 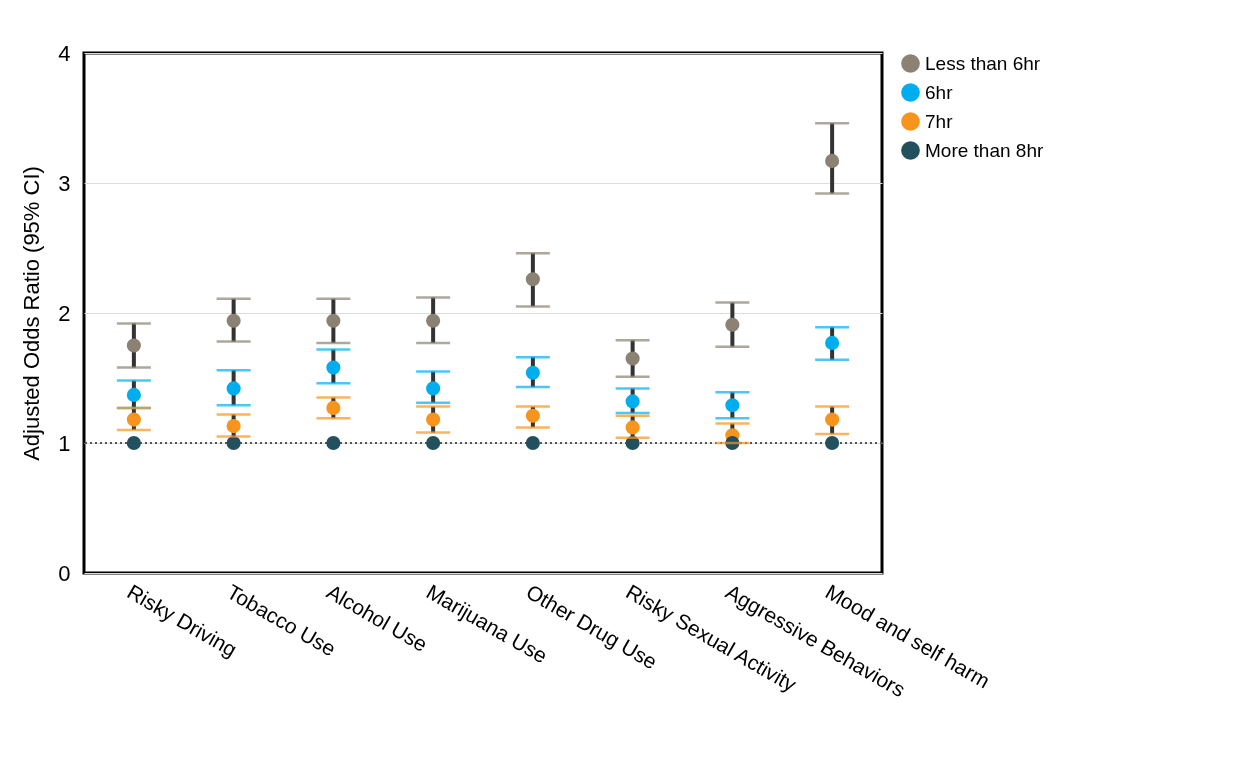 What do you see at coordinates (983, 63) in the screenshot?
I see `legend-label: Less than 6hr` at bounding box center [983, 63].